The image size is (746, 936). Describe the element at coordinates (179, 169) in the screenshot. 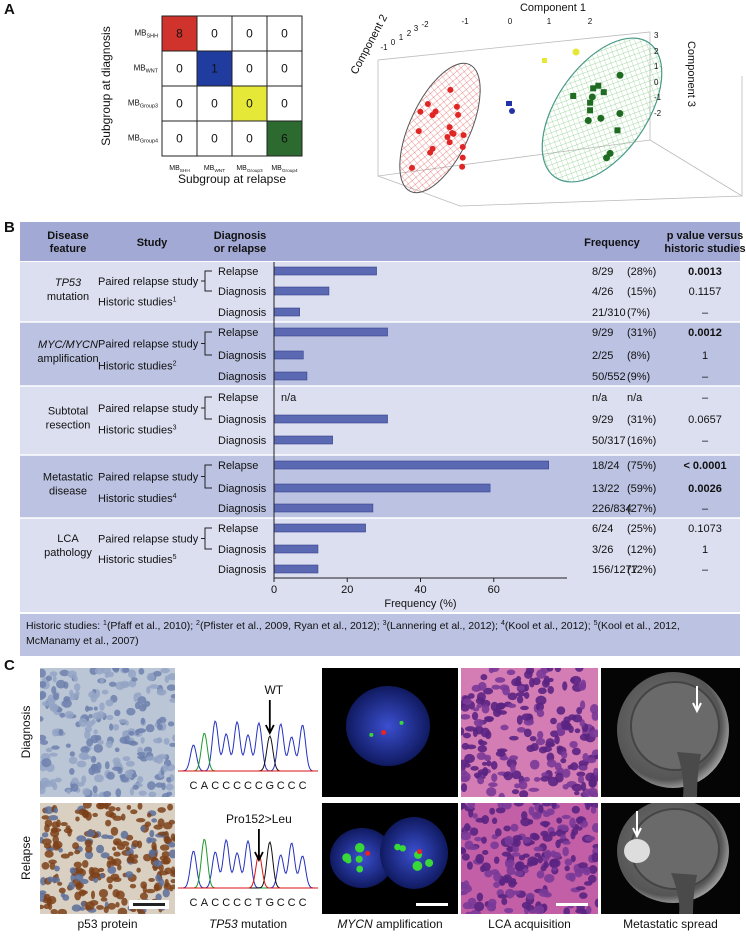

I see `subgroup-label: MBSHH` at that location.